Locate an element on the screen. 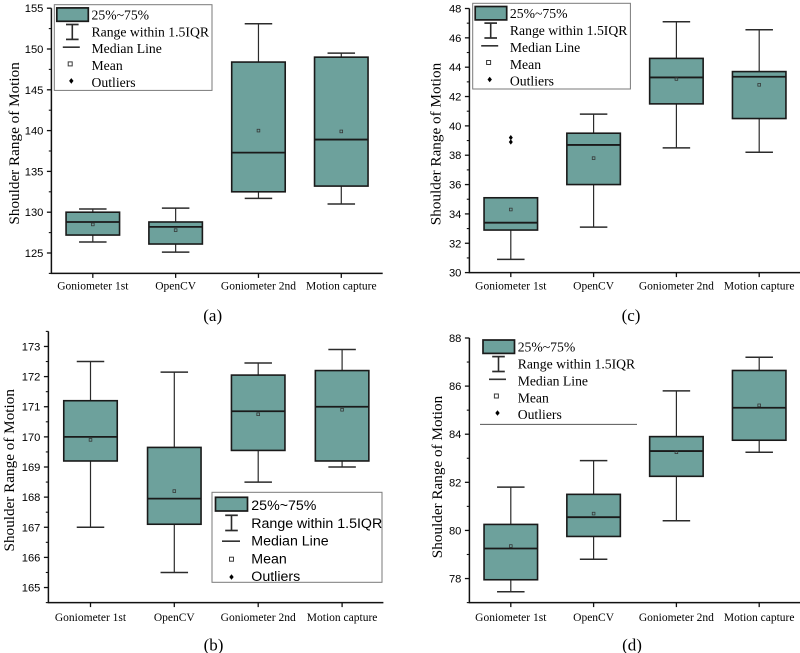 The image size is (800, 653). svg-text: 32 is located at coordinates (455, 244).